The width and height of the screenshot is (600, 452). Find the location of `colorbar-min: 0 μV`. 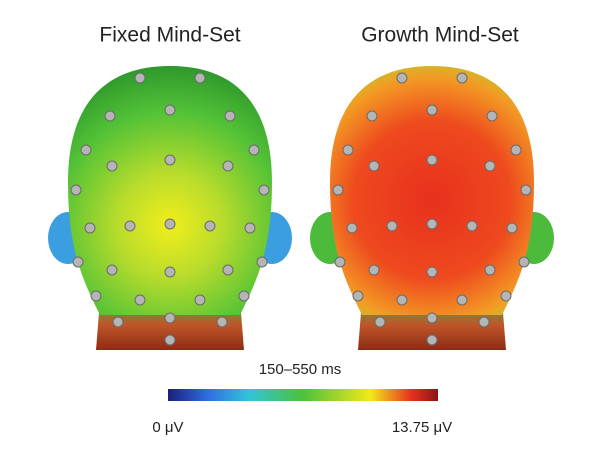

colorbar-min: 0 μV is located at coordinates (167, 427).